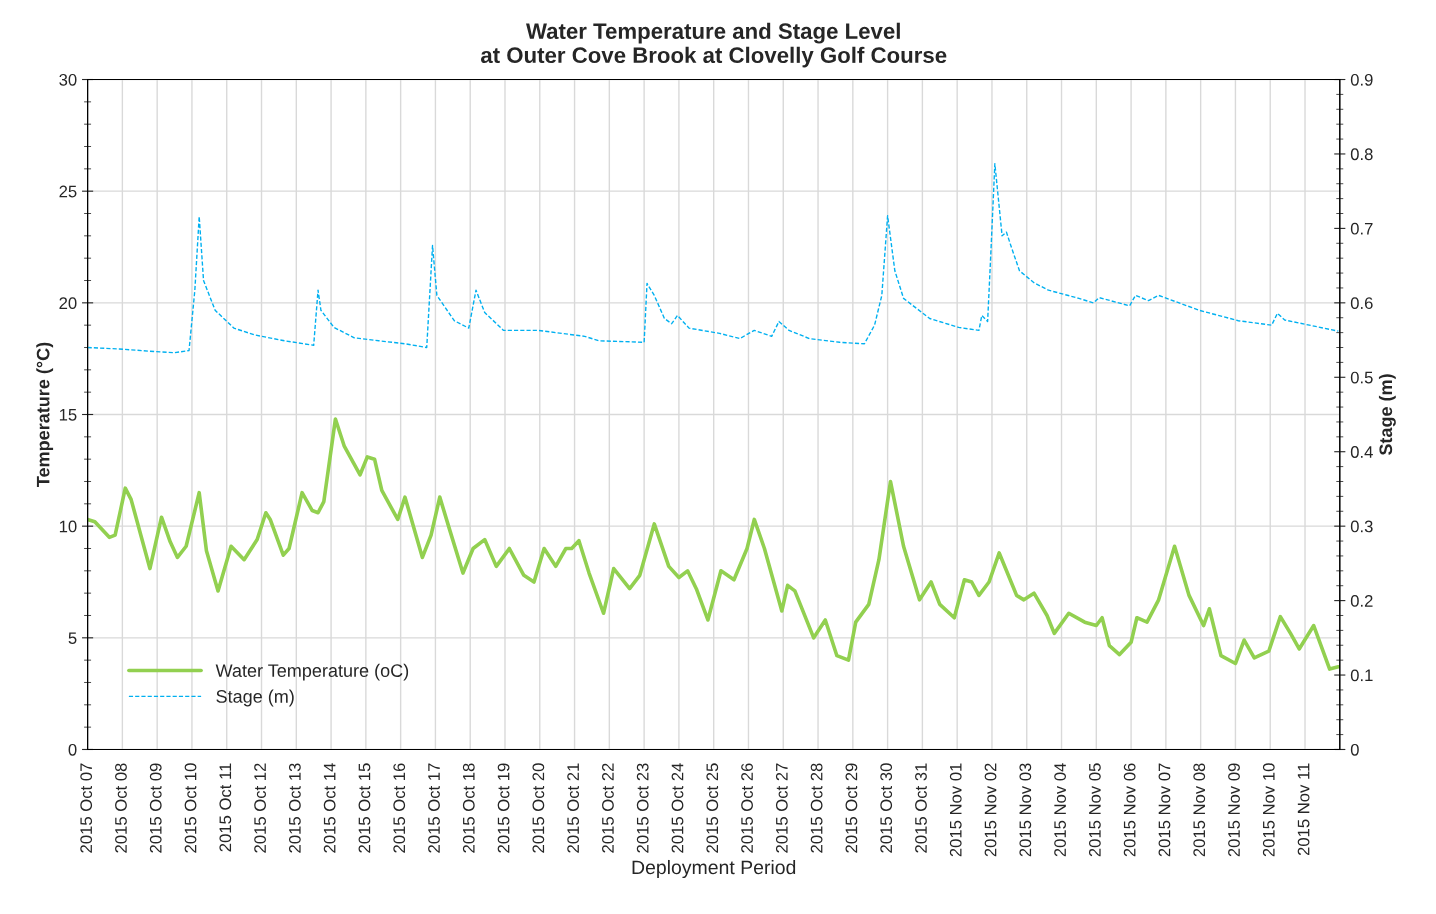 This screenshot has width=1436, height=914. Describe the element at coordinates (1268, 810) in the screenshot. I see `x-tick-label: 2015 Nov 10` at that location.